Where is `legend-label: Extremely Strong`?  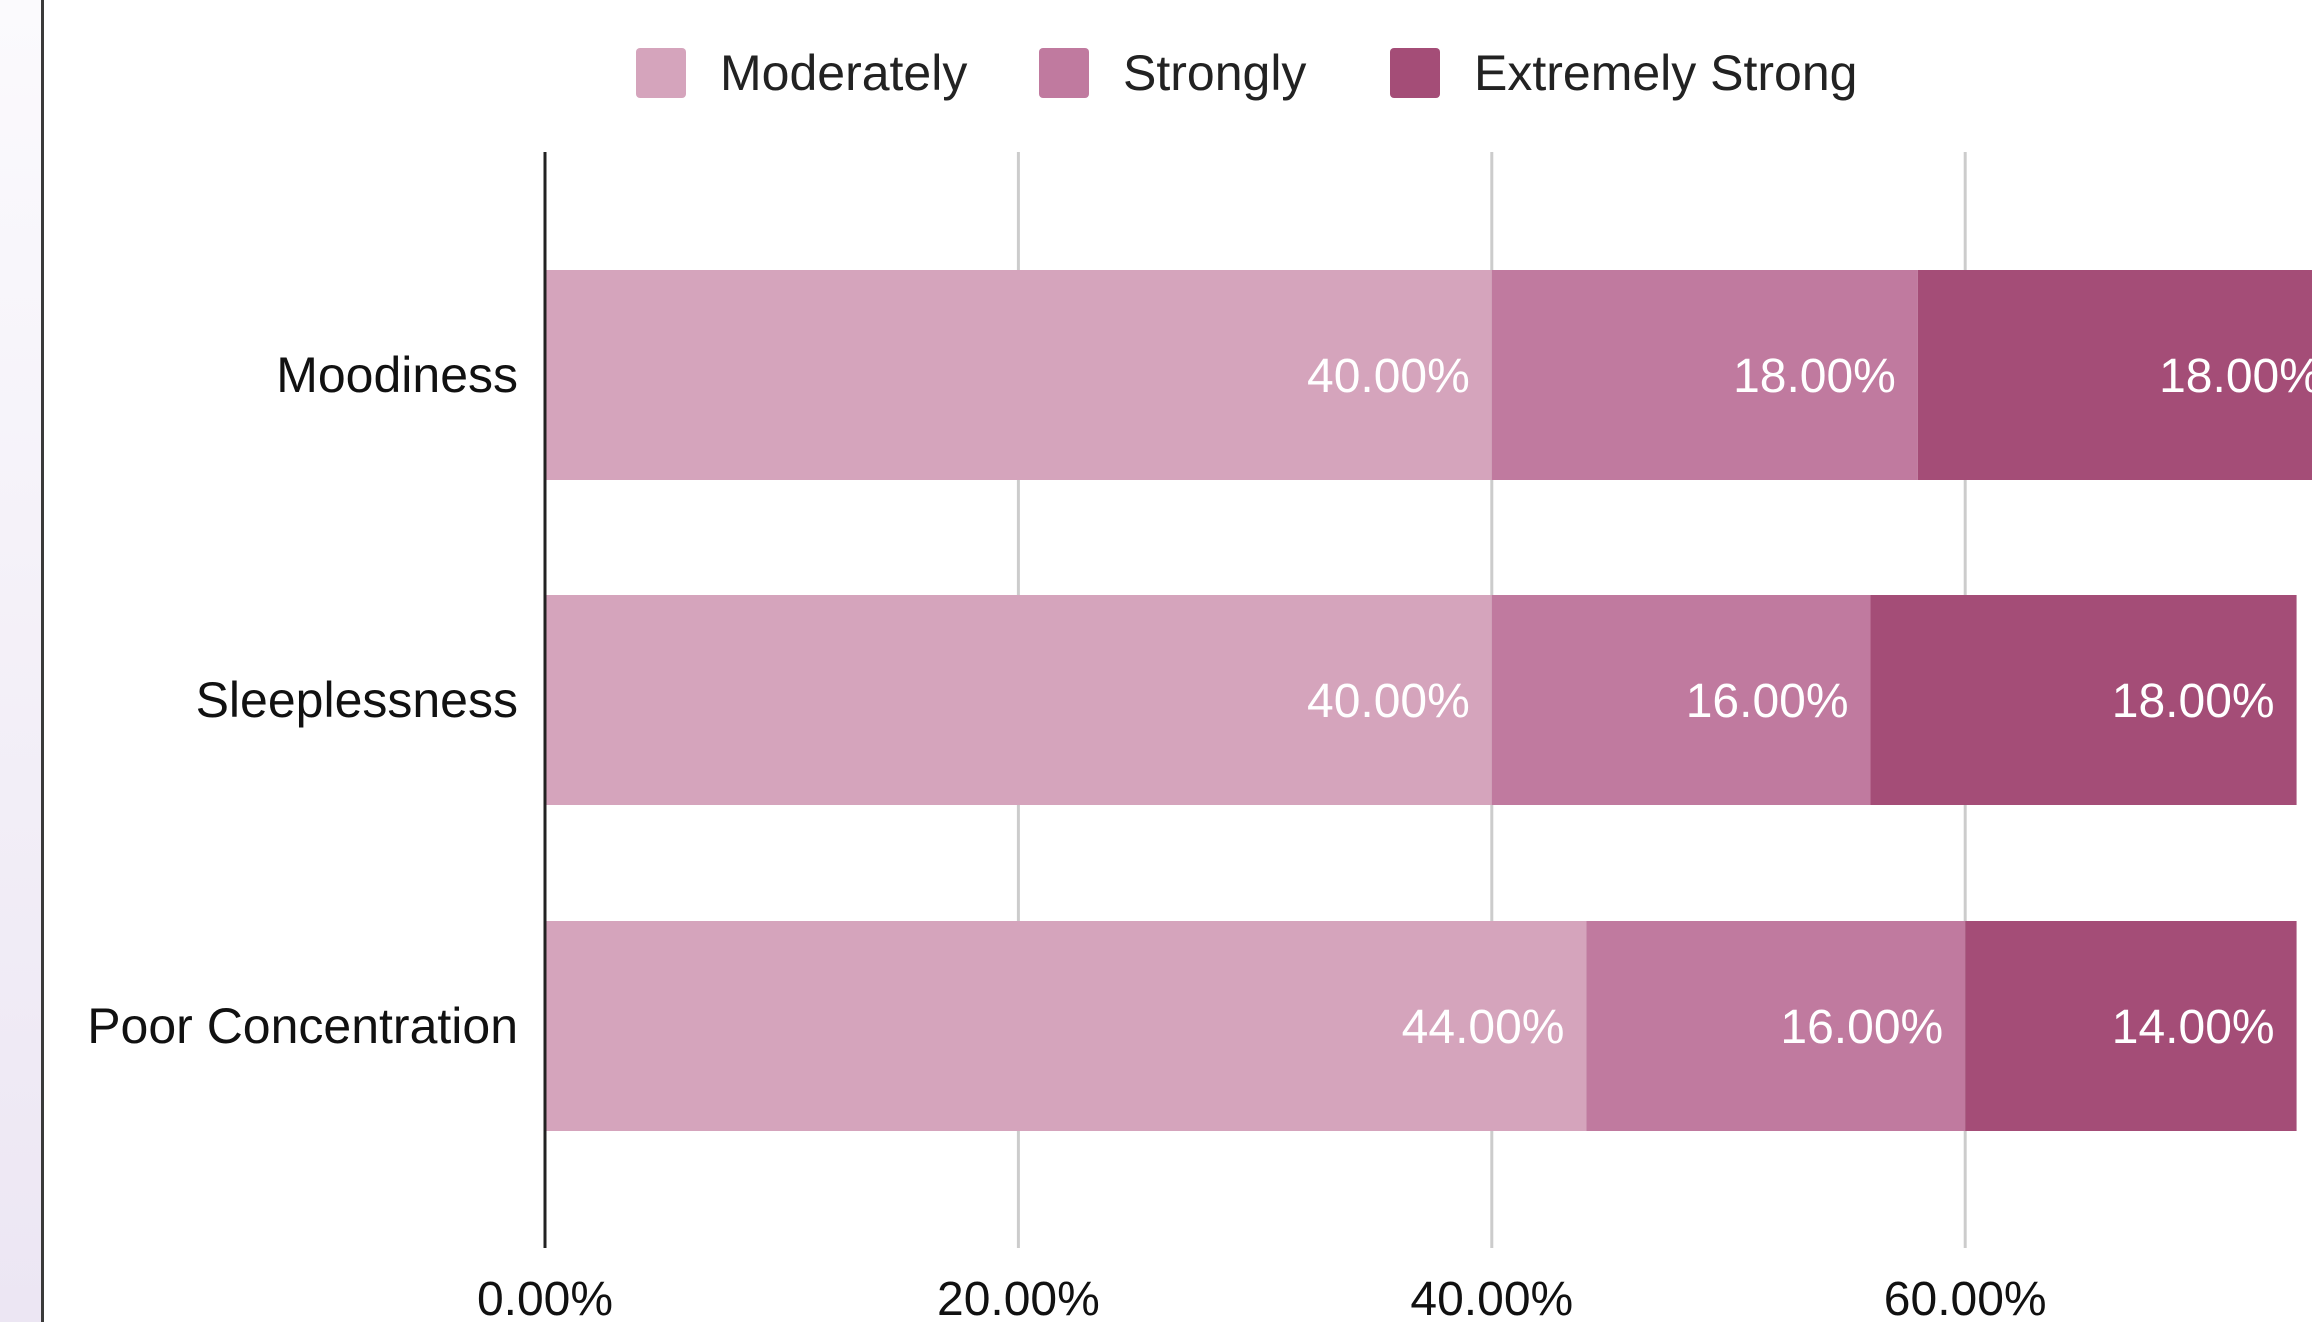 legend-label: Extremely Strong is located at coordinates (1665, 73).